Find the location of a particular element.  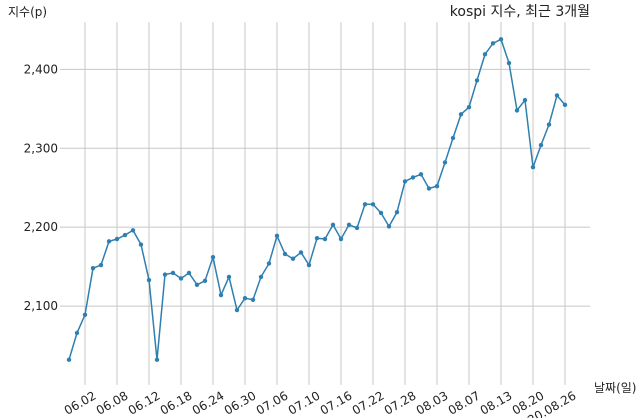

x-tick-label: 08.07 is located at coordinates (464, 402).